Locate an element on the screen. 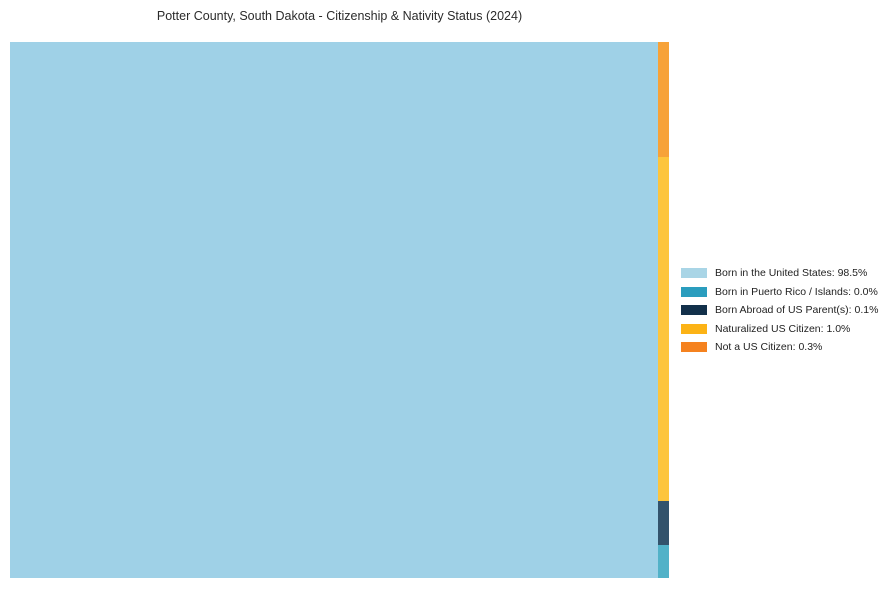 The image size is (889, 590). treemap-rect-naturalized-us-citizen is located at coordinates (663, 329).